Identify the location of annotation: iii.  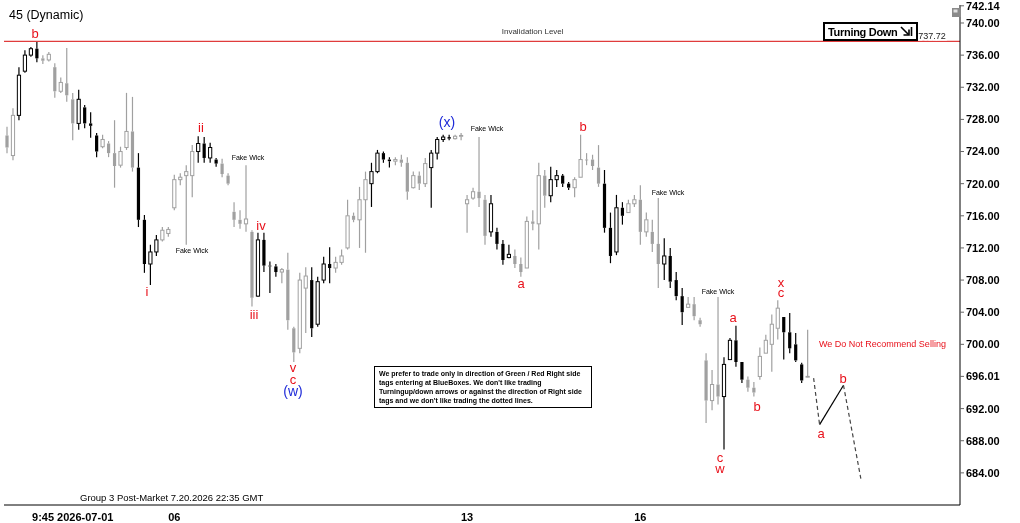
(254, 314).